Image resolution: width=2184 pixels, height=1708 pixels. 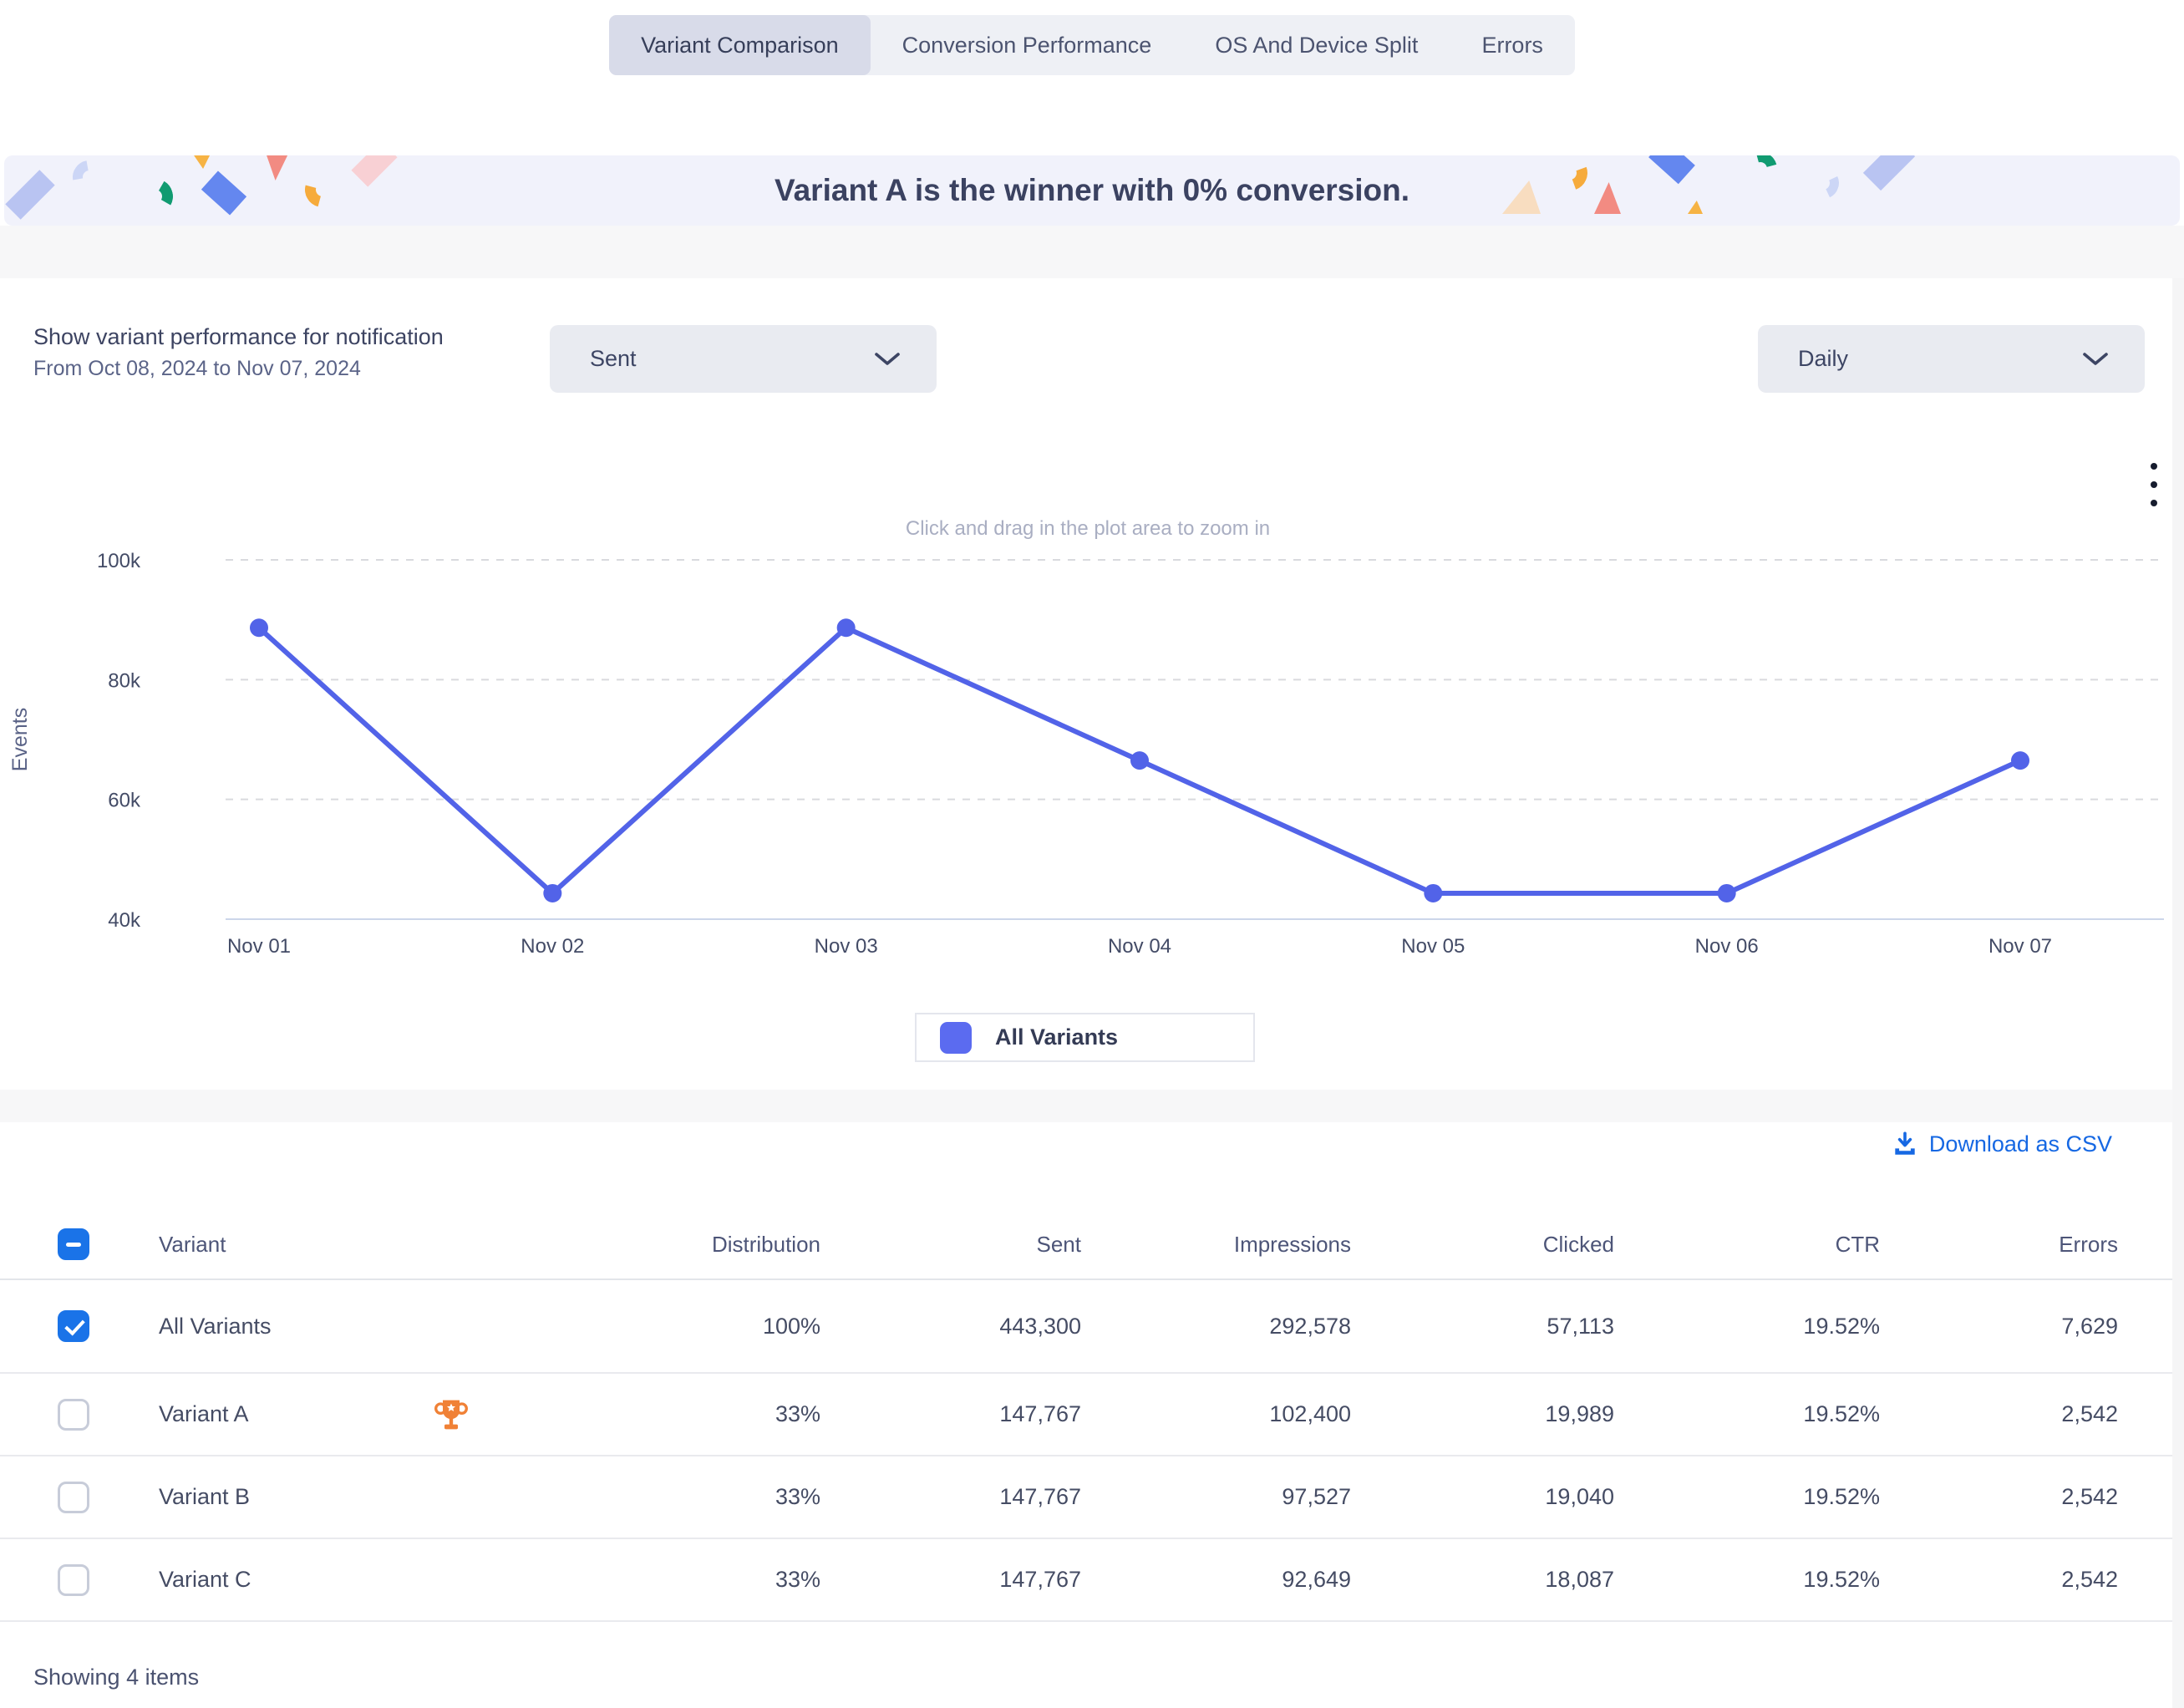 I want to click on variant-cell: All Variants, so click(x=328, y=1326).